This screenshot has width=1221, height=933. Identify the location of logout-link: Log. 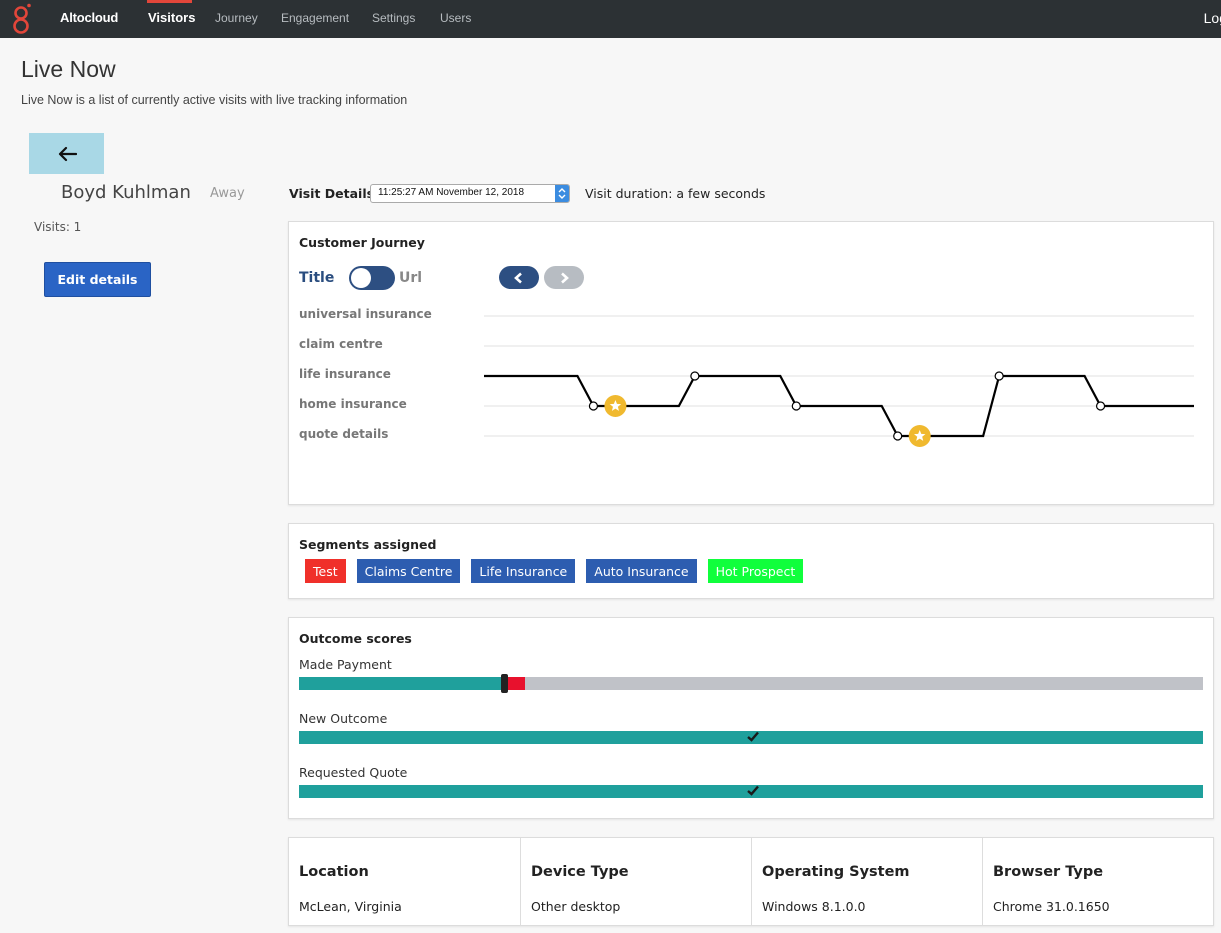
(1212, 18).